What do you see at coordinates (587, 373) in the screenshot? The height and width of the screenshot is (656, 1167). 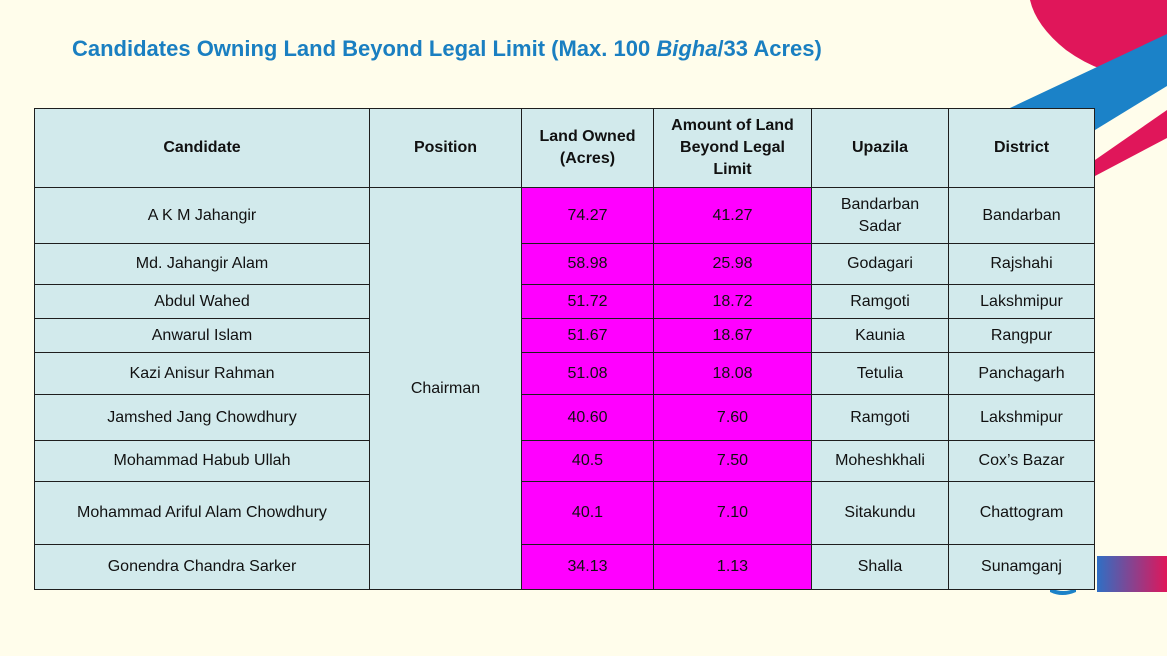 I see `land-owned-cell: 51.08` at bounding box center [587, 373].